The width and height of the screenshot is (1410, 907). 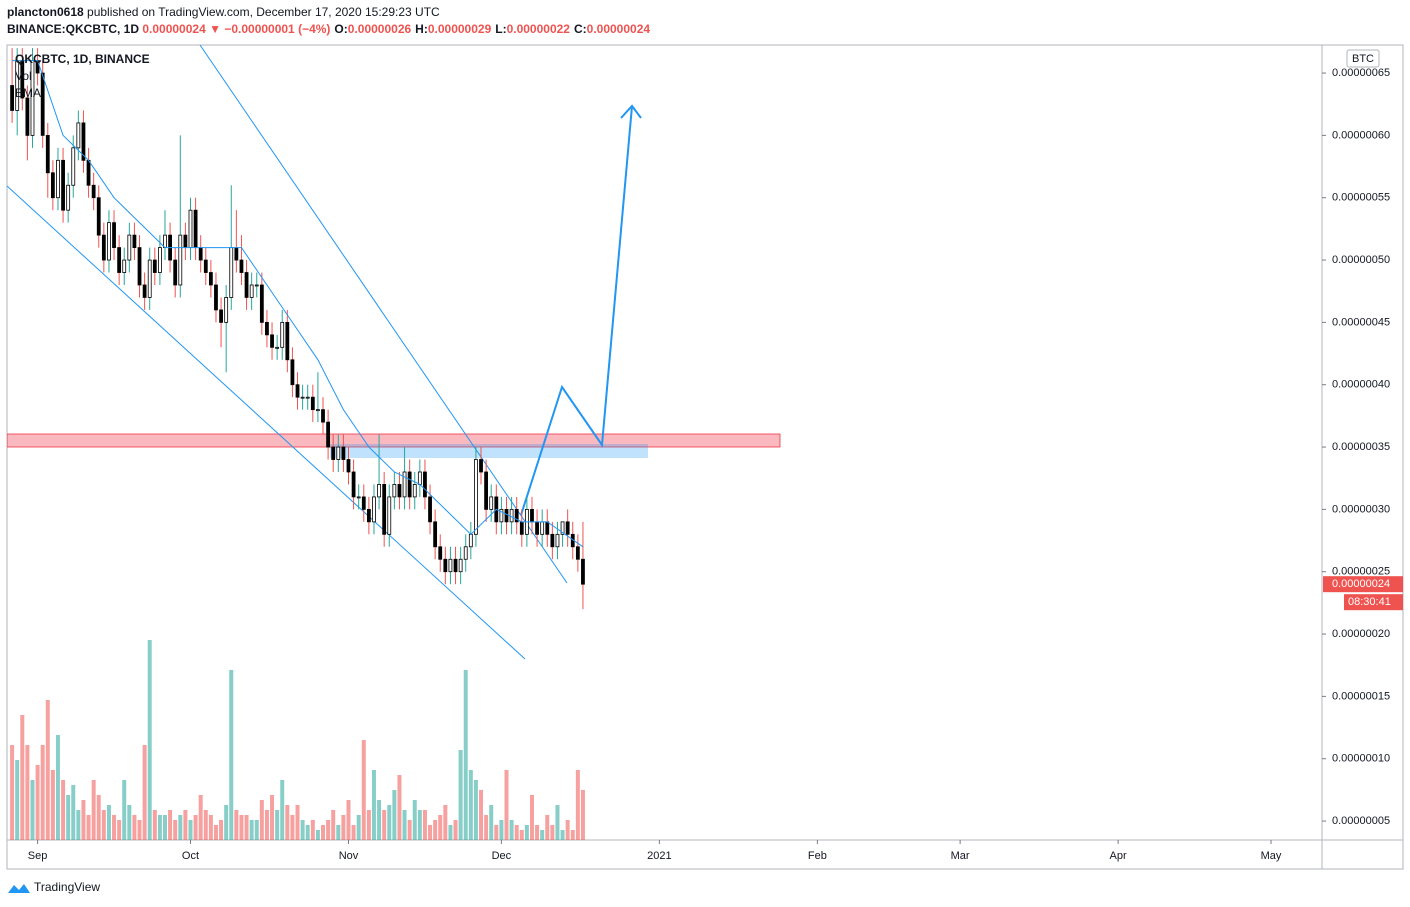 I want to click on change: −0.00000001 (−4%), so click(x=277, y=29).